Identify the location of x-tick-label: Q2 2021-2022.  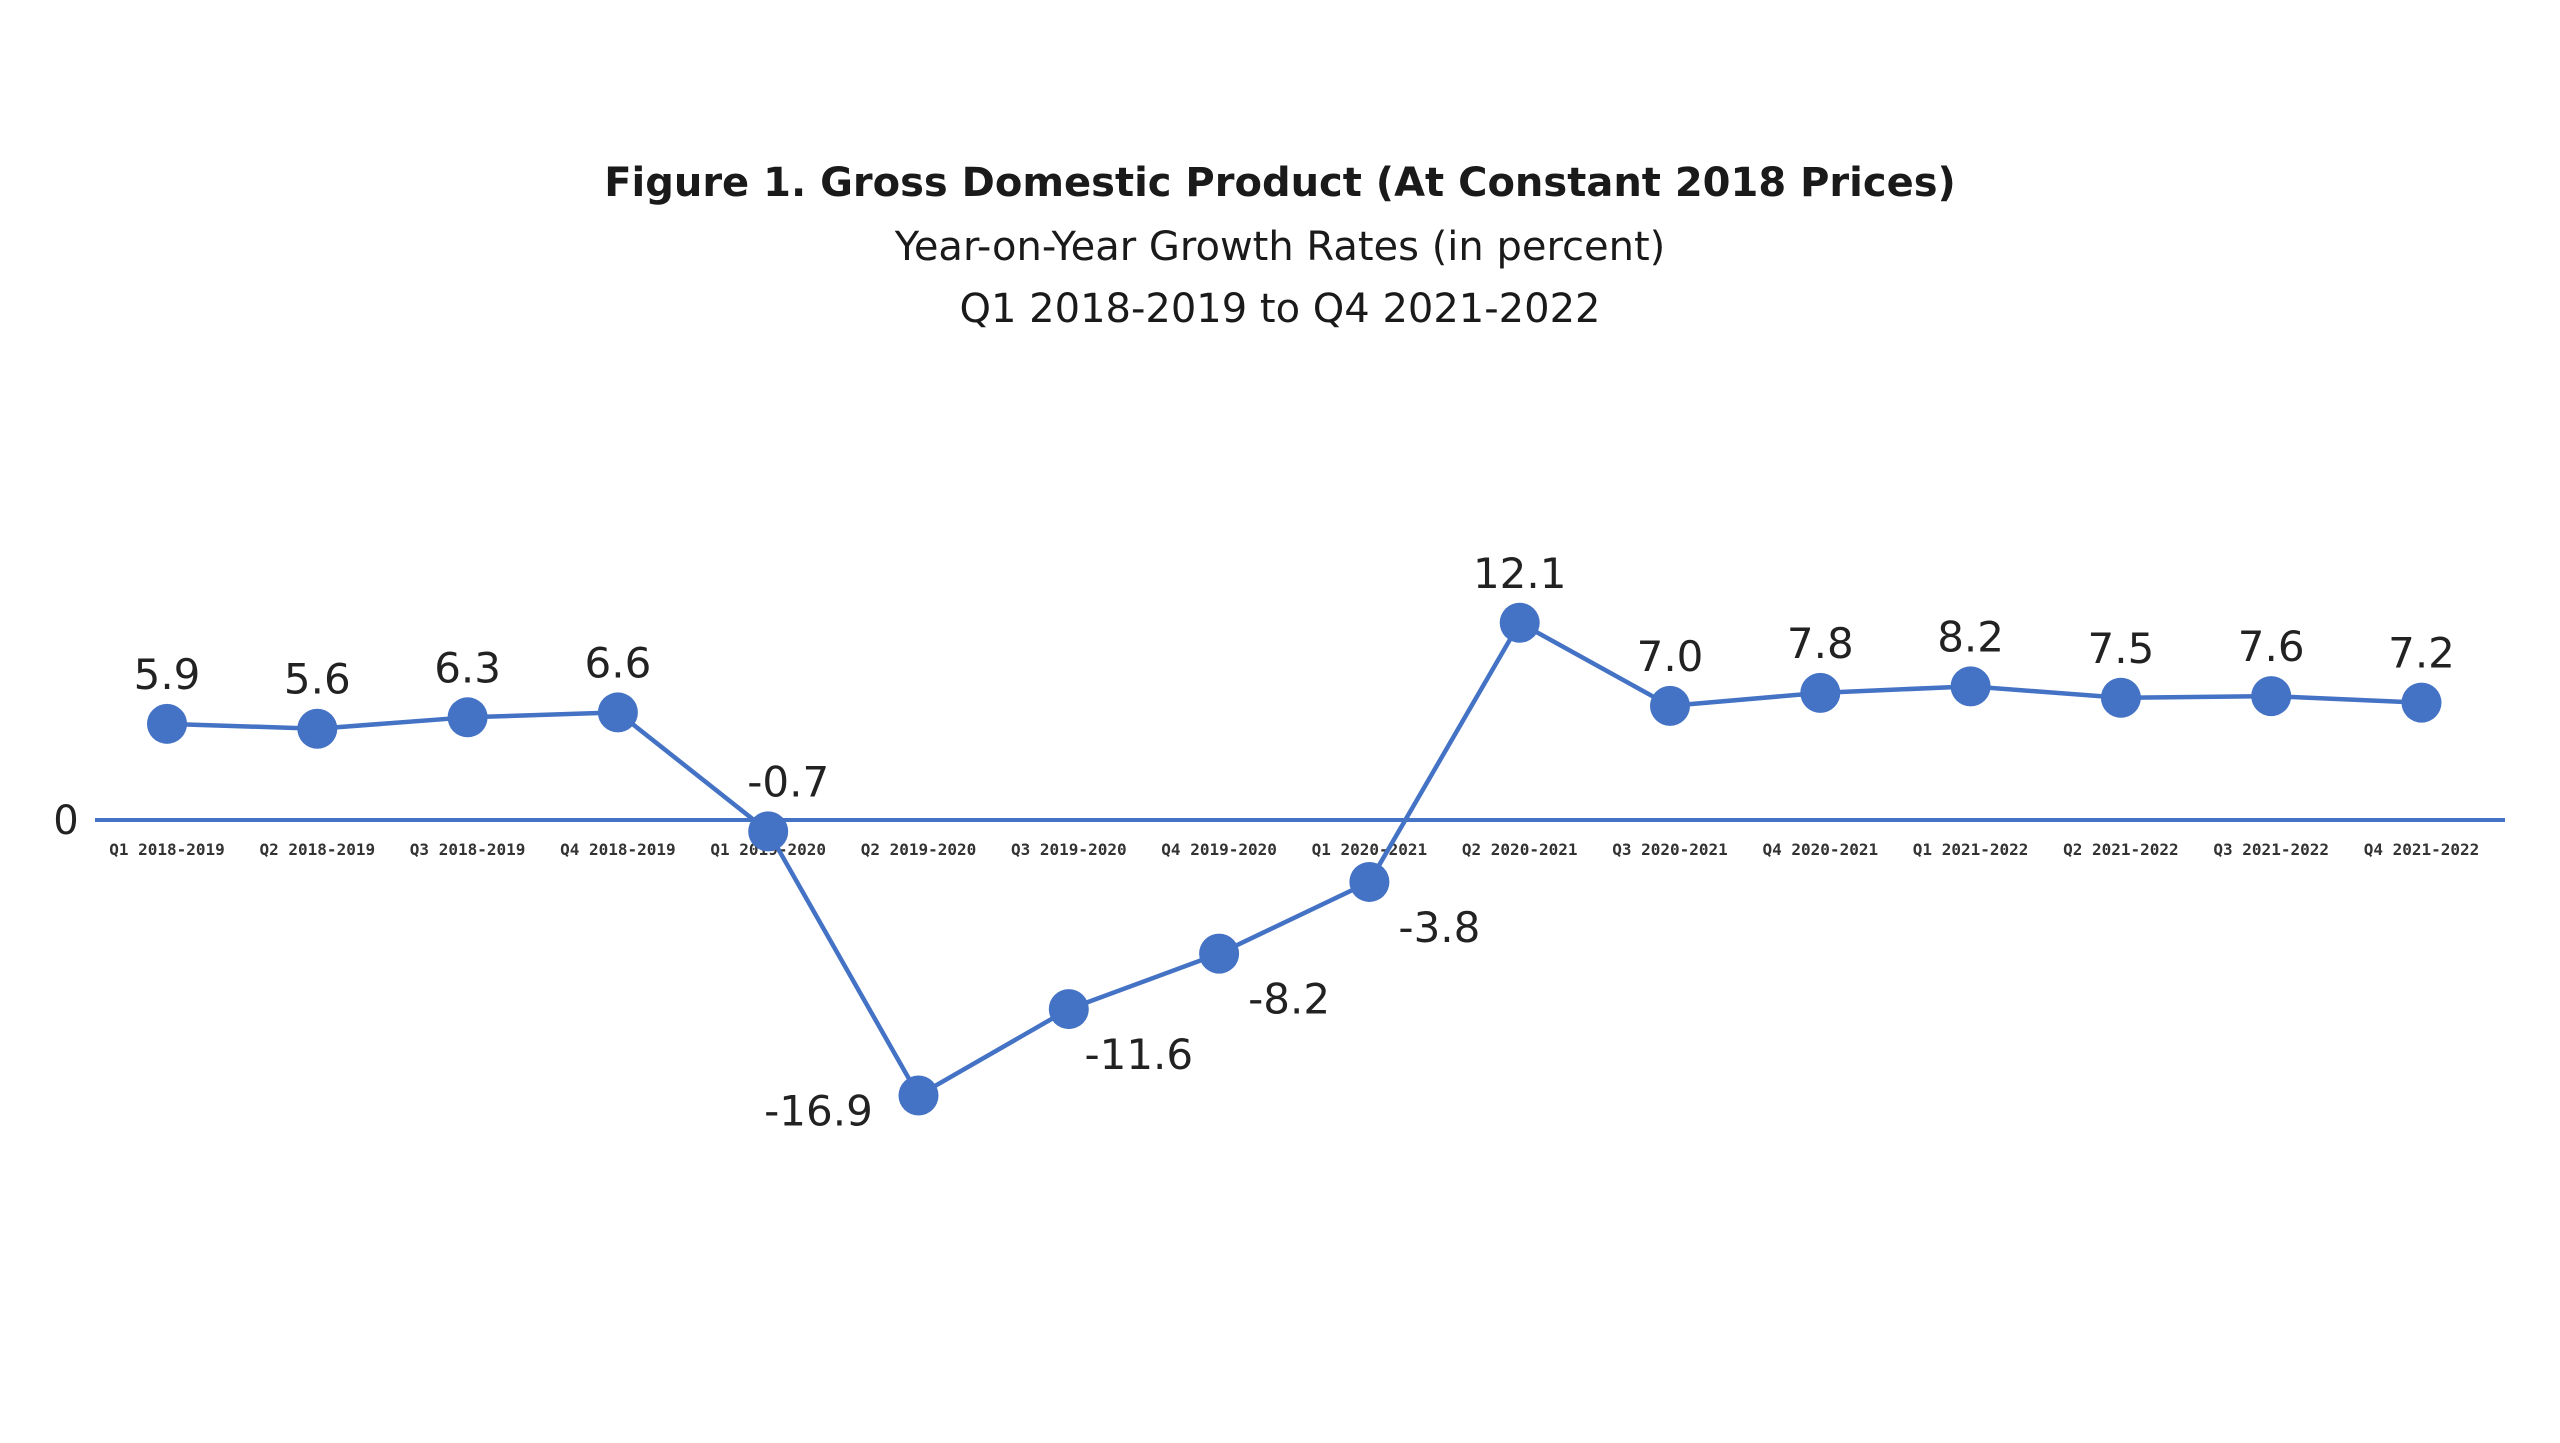
(2121, 849).